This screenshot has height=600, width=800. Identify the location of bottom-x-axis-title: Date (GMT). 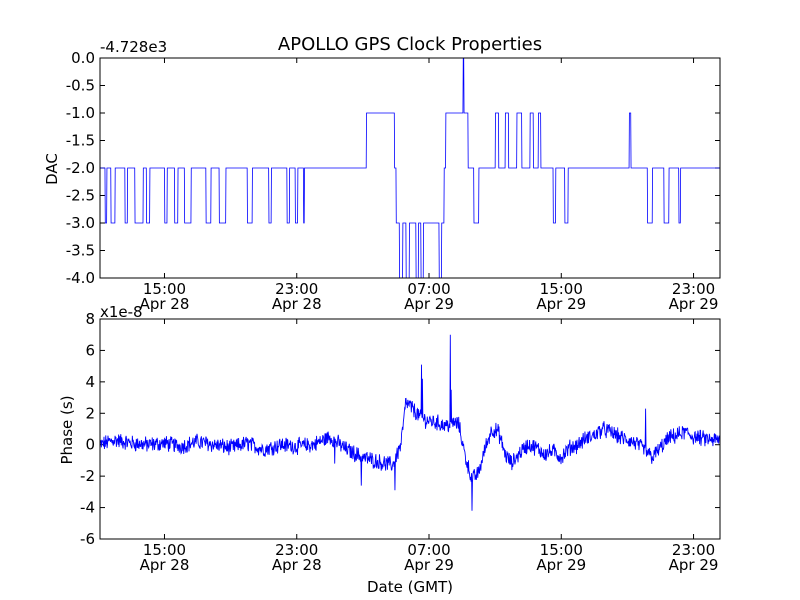
(410, 587).